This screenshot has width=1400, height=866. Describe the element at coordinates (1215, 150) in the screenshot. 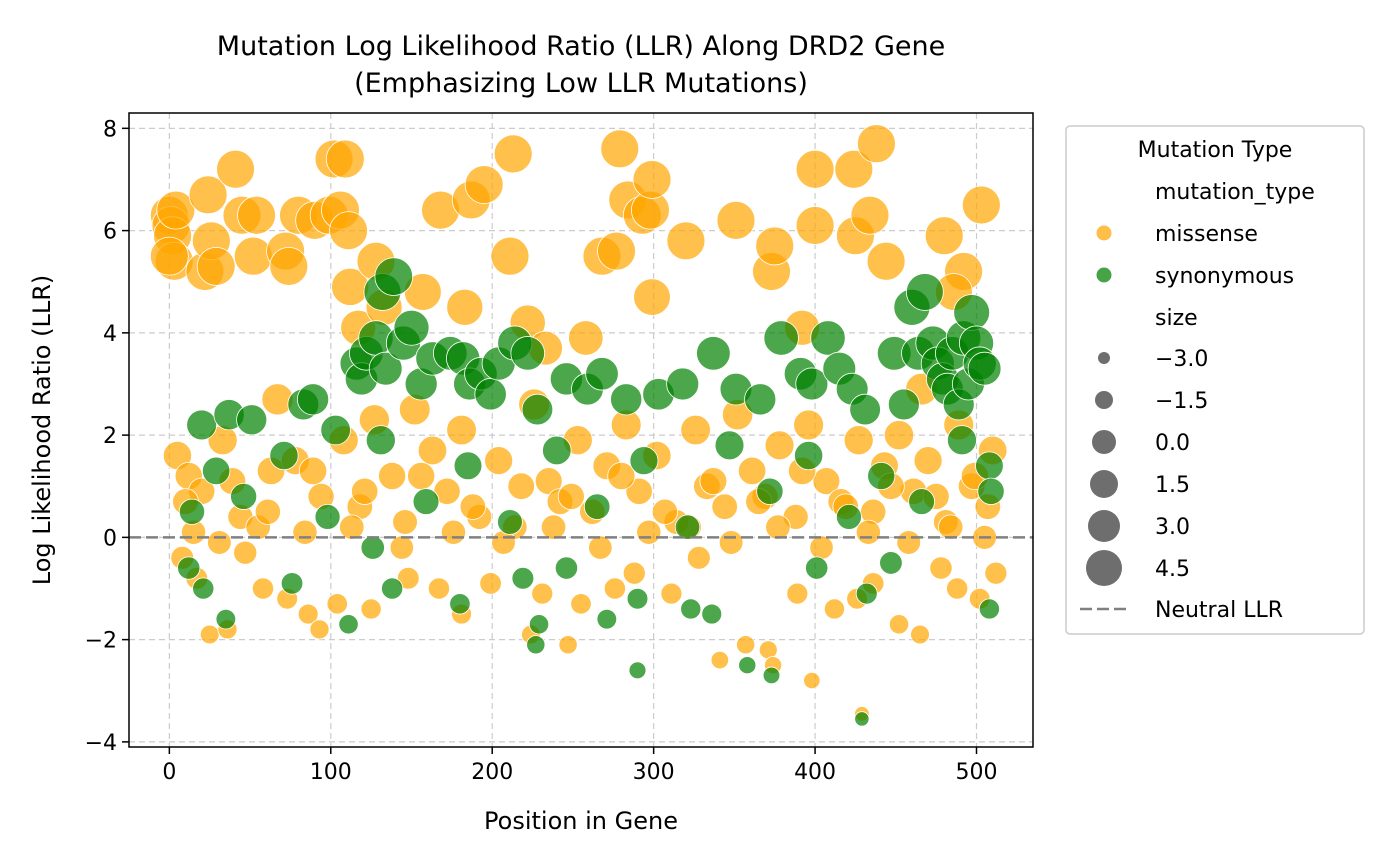

I see `legend-title: Mutation Type` at that location.